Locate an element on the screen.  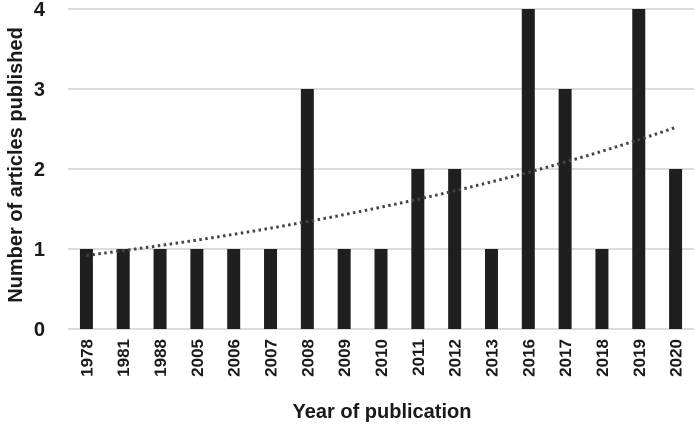
bar-1981 is located at coordinates (123, 289).